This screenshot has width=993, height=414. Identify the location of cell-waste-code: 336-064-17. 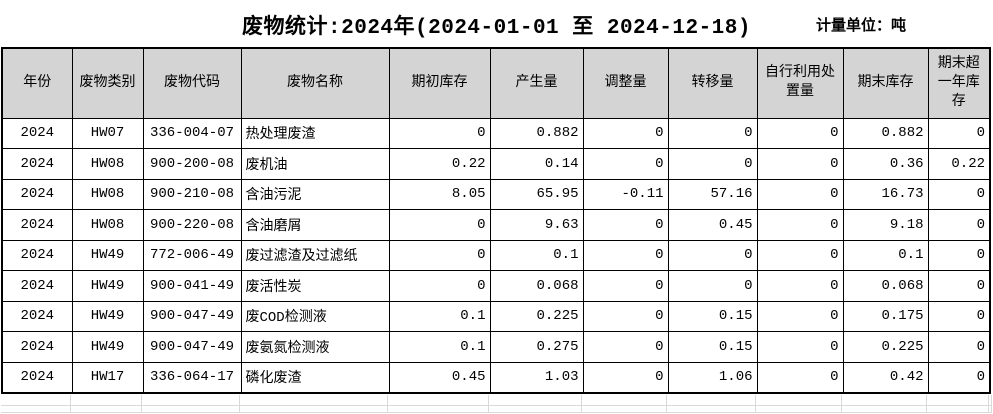
(192, 377).